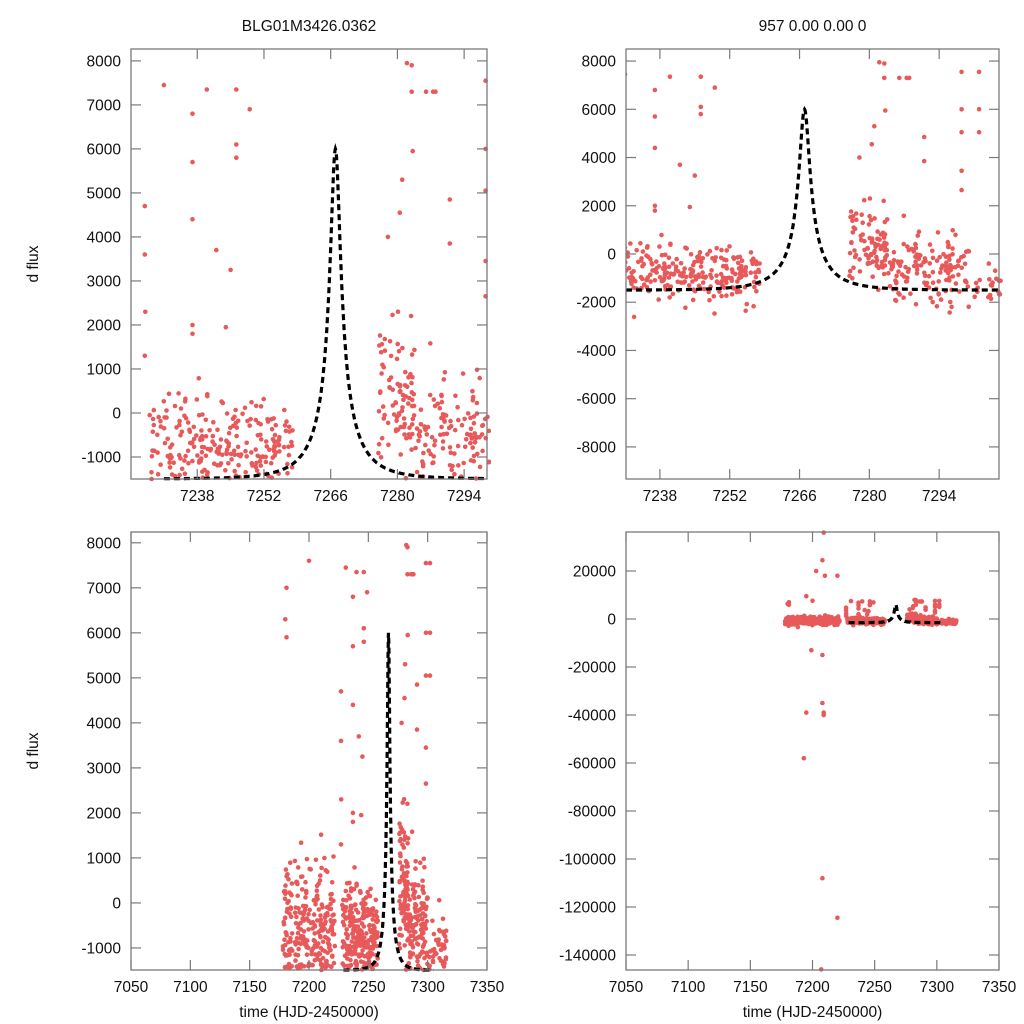 This screenshot has width=1024, height=1024. Describe the element at coordinates (895, 613) in the screenshot. I see `model-curve` at that location.